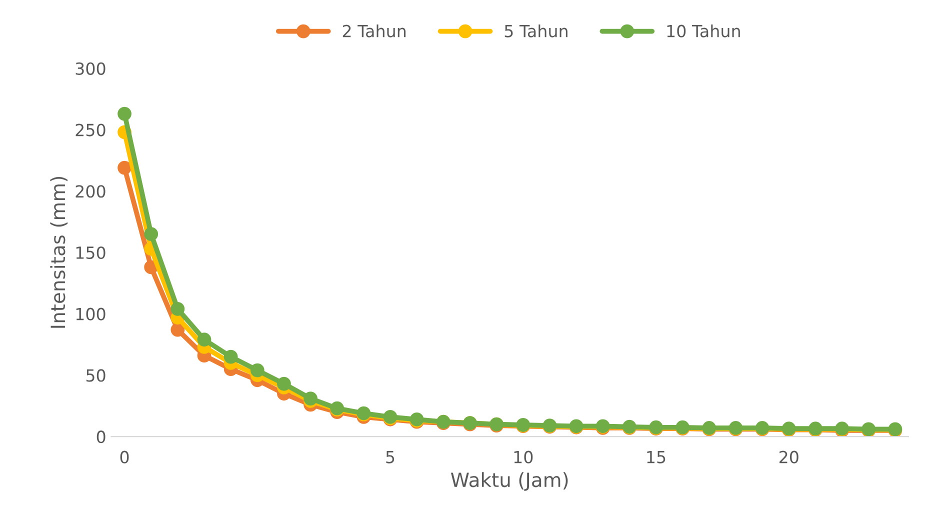 The height and width of the screenshot is (526, 927). What do you see at coordinates (703, 31) in the screenshot?
I see `legend-label: 10 Tahun` at bounding box center [703, 31].